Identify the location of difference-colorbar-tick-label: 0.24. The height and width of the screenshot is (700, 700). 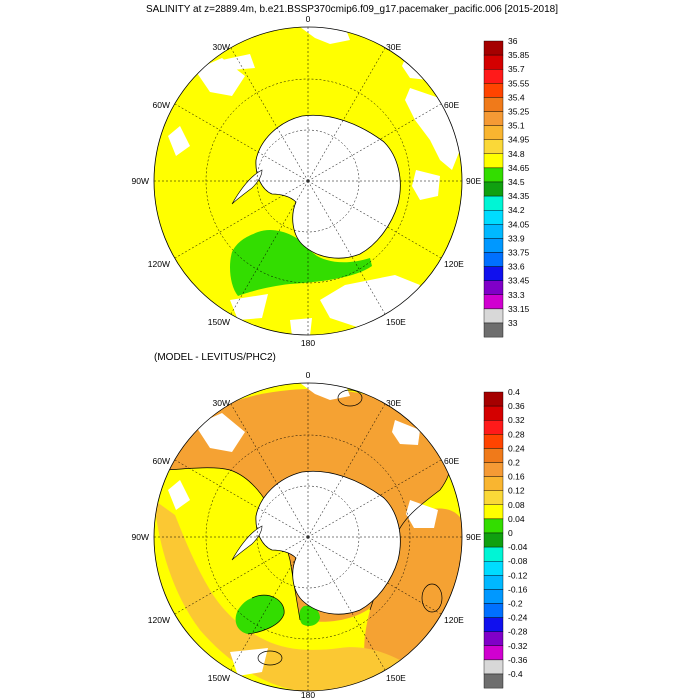
(516, 448).